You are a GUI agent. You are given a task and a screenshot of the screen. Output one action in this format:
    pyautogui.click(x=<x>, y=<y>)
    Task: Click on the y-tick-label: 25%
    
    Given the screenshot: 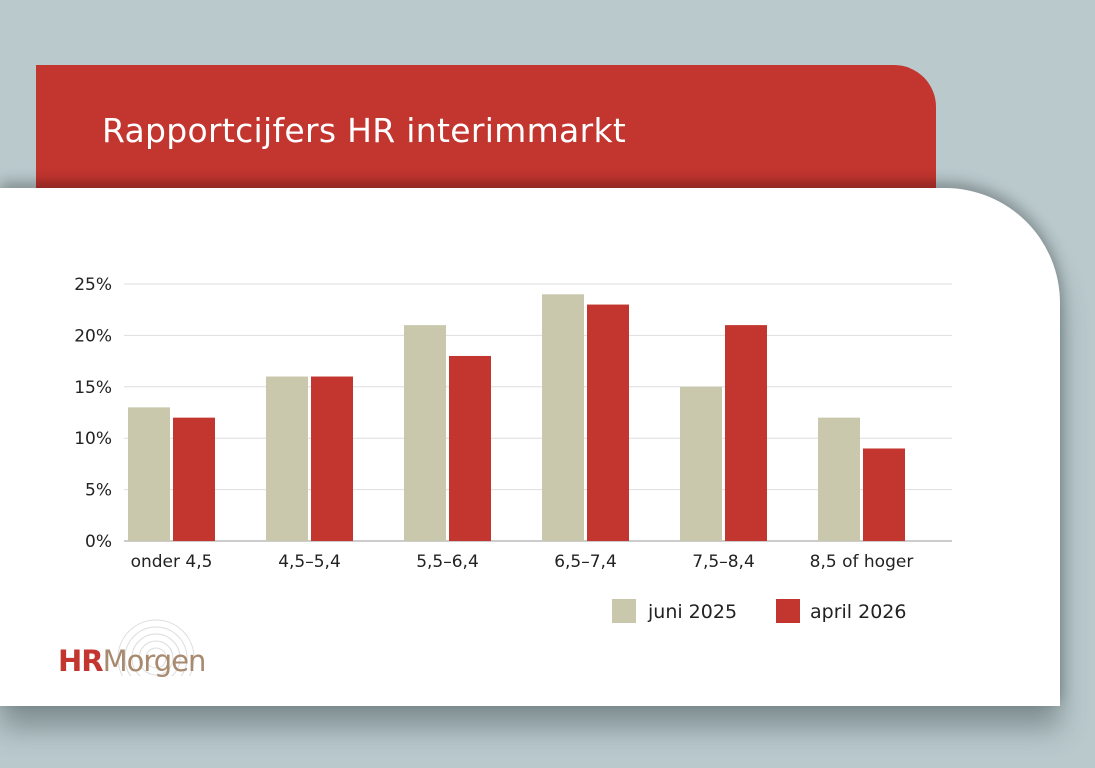 What is the action you would take?
    pyautogui.click(x=93, y=285)
    